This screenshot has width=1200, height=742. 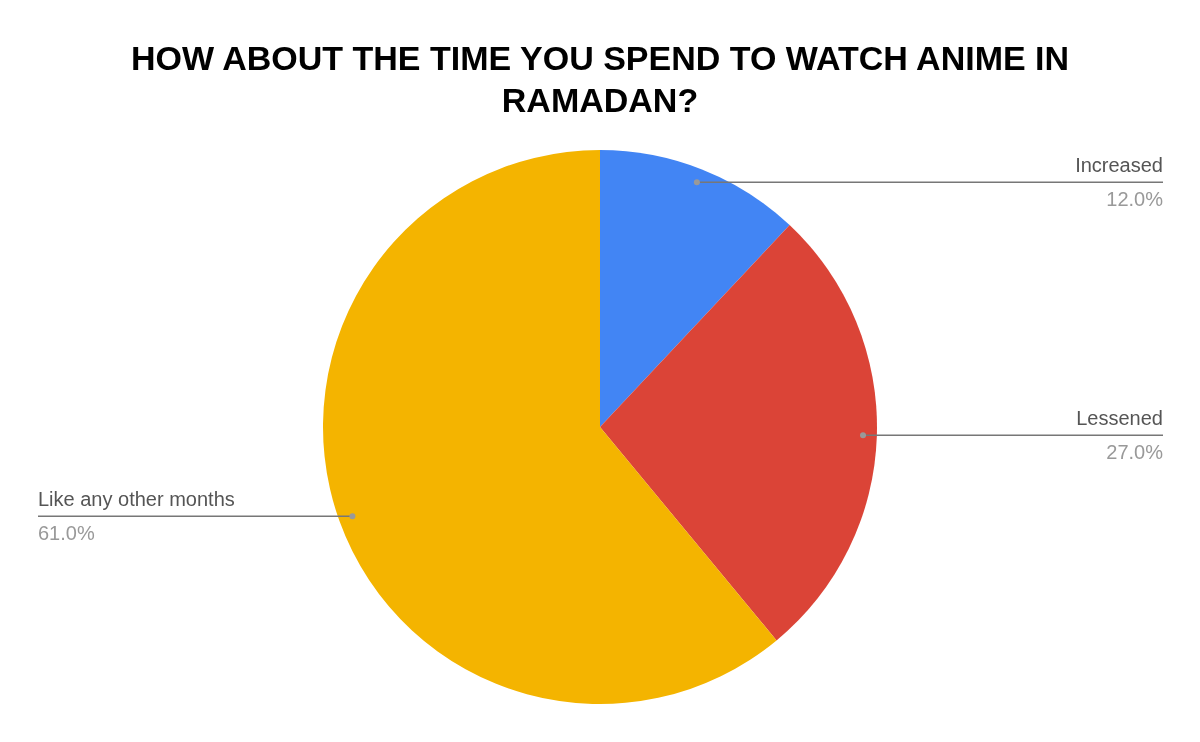 I want to click on data-label: 27.0%, so click(x=1135, y=452).